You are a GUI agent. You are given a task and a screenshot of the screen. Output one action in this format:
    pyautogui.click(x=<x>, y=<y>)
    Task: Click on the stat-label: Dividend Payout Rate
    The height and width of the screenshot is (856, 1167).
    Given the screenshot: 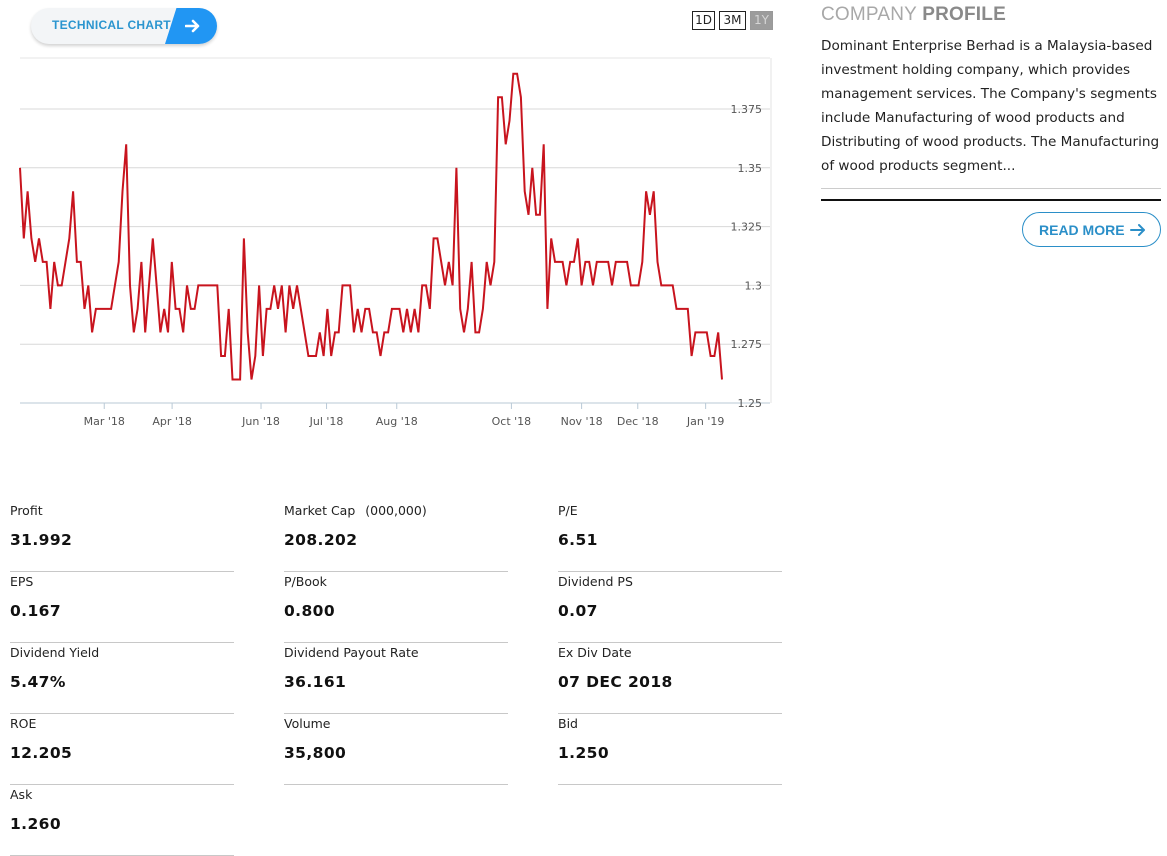 What is the action you would take?
    pyautogui.click(x=351, y=652)
    